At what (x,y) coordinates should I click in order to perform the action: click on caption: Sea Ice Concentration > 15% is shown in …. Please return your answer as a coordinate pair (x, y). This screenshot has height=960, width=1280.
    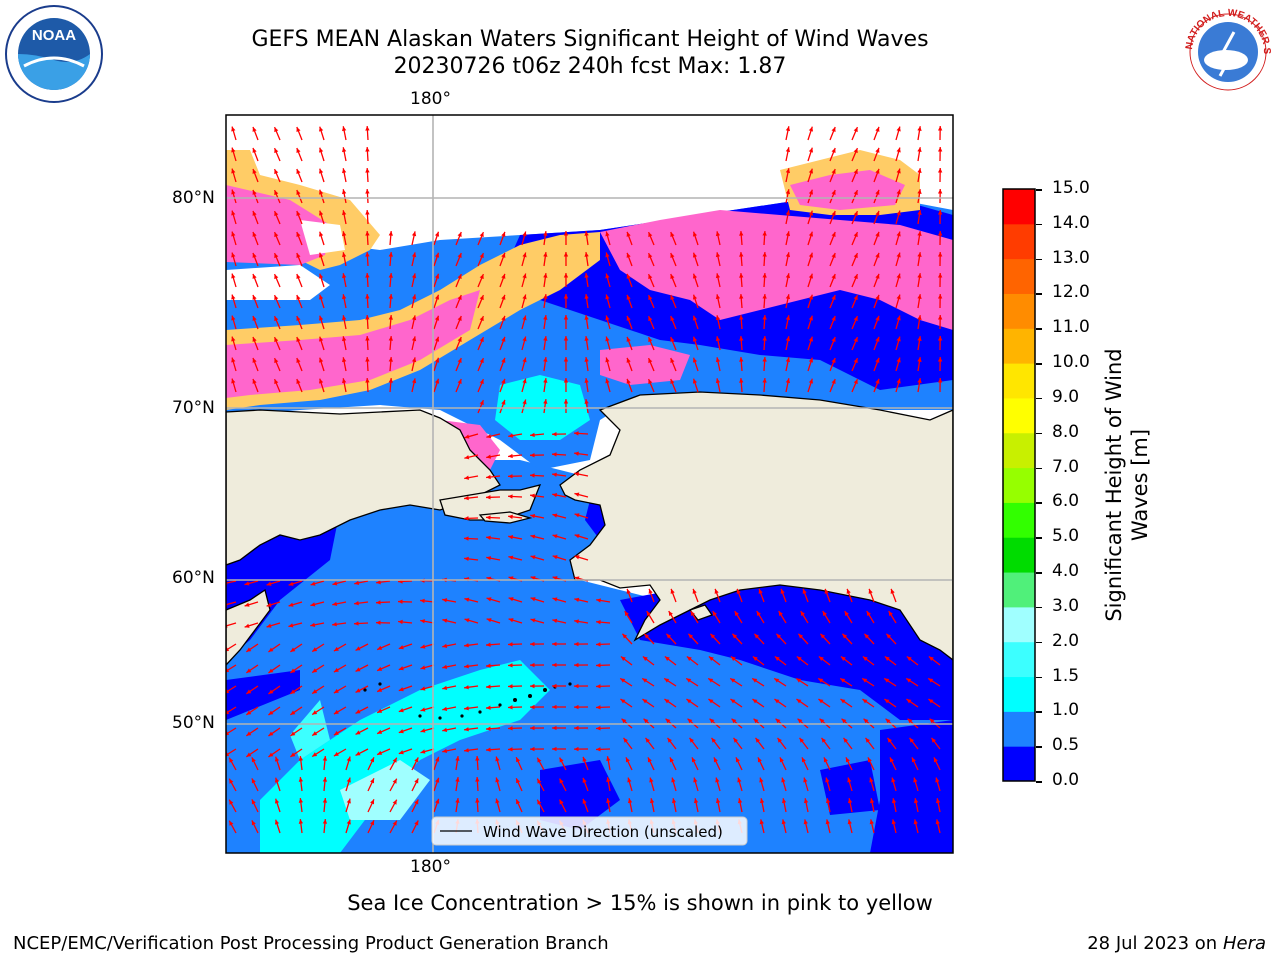
    Looking at the image, I should click on (640, 903).